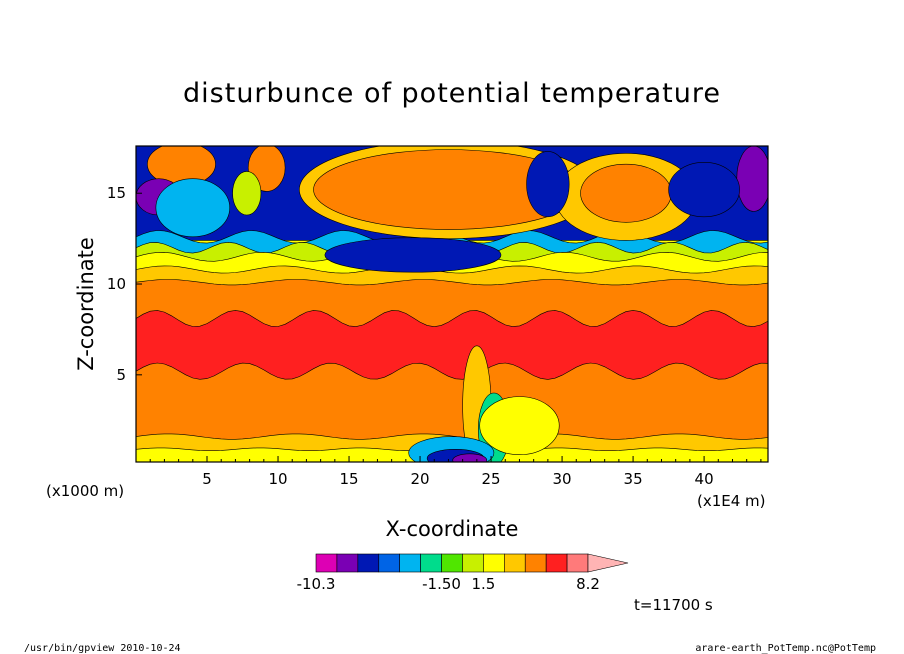 The image size is (904, 654). What do you see at coordinates (207, 479) in the screenshot?
I see `x-tick-label: 5` at bounding box center [207, 479].